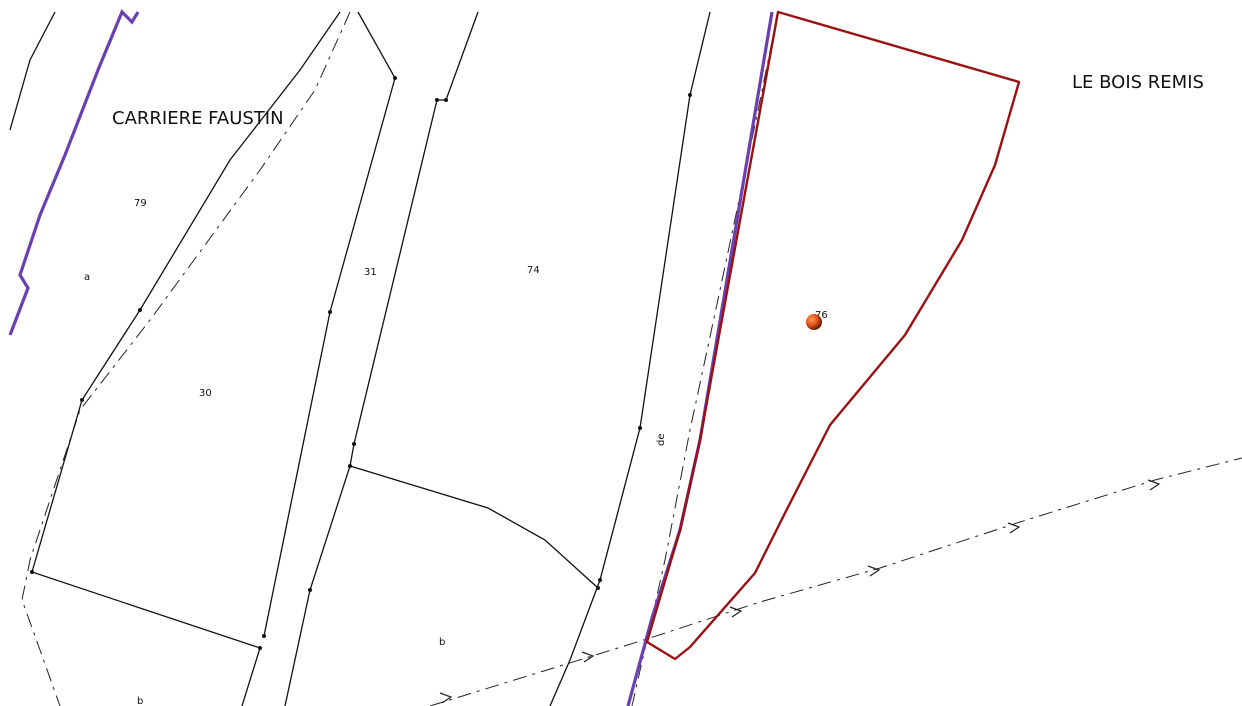 This screenshot has height=706, width=1242. I want to click on parcel-label-a: a, so click(87, 277).